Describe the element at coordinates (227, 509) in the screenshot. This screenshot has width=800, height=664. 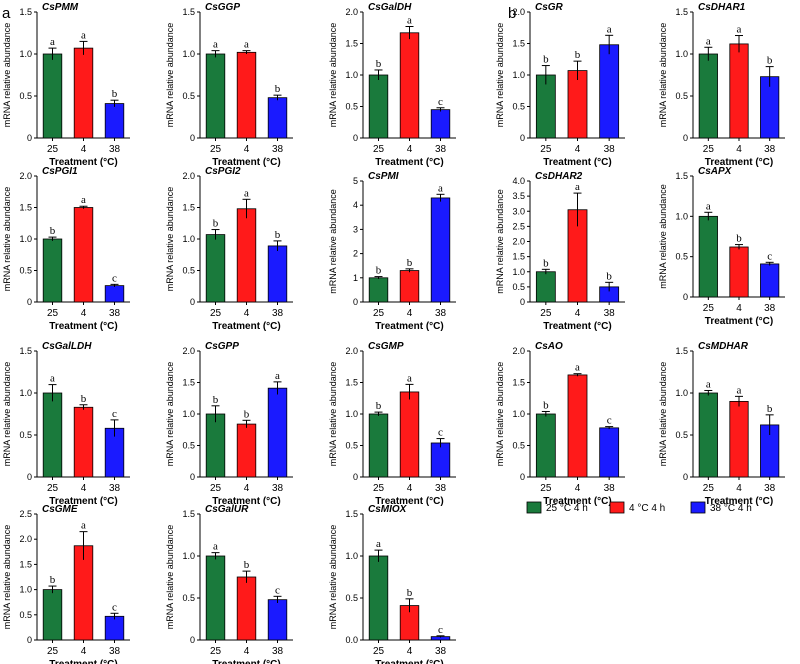
I see `chart-title: CsGalUR` at that location.